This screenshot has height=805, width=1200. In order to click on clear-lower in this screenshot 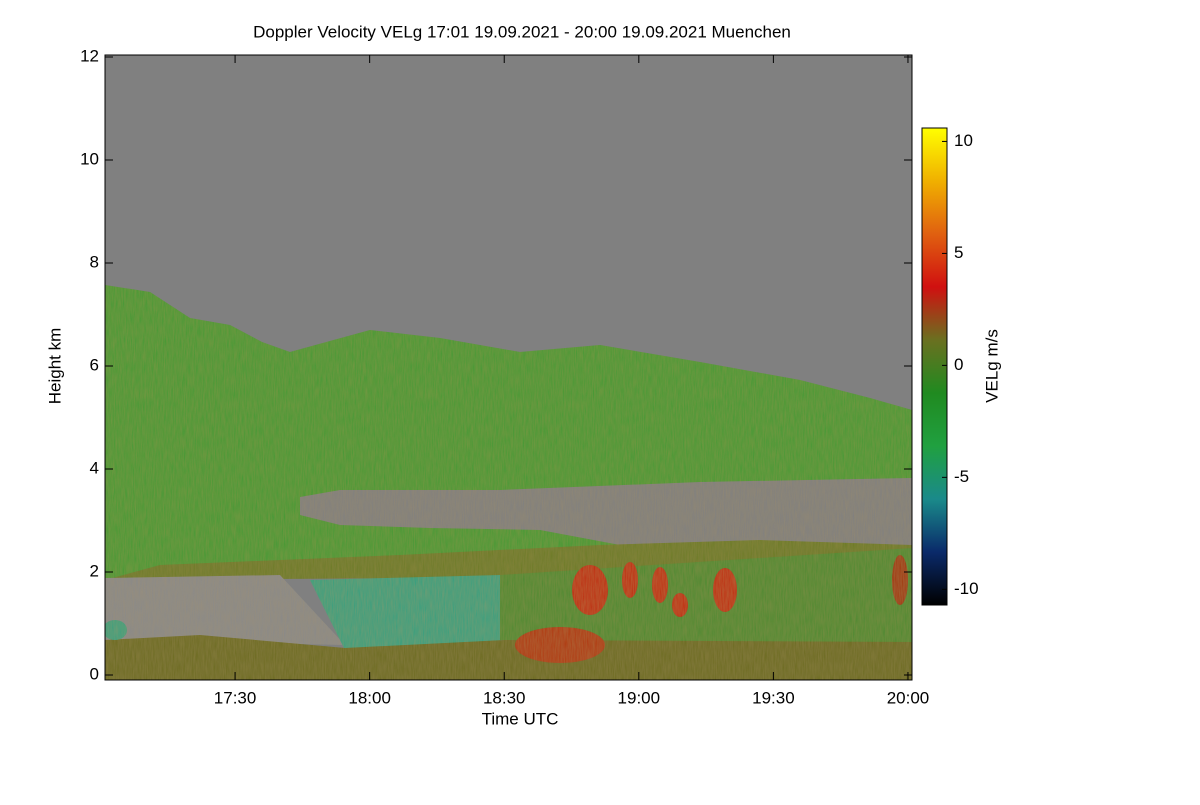, I will do `click(225, 610)`.